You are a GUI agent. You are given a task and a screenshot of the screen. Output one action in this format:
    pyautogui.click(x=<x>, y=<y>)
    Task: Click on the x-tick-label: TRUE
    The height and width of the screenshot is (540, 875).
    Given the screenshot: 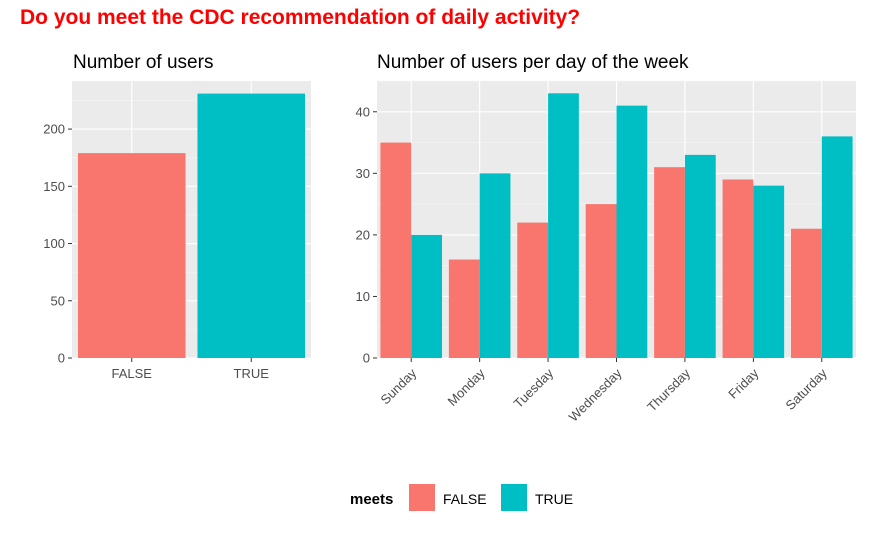 What is the action you would take?
    pyautogui.click(x=252, y=373)
    